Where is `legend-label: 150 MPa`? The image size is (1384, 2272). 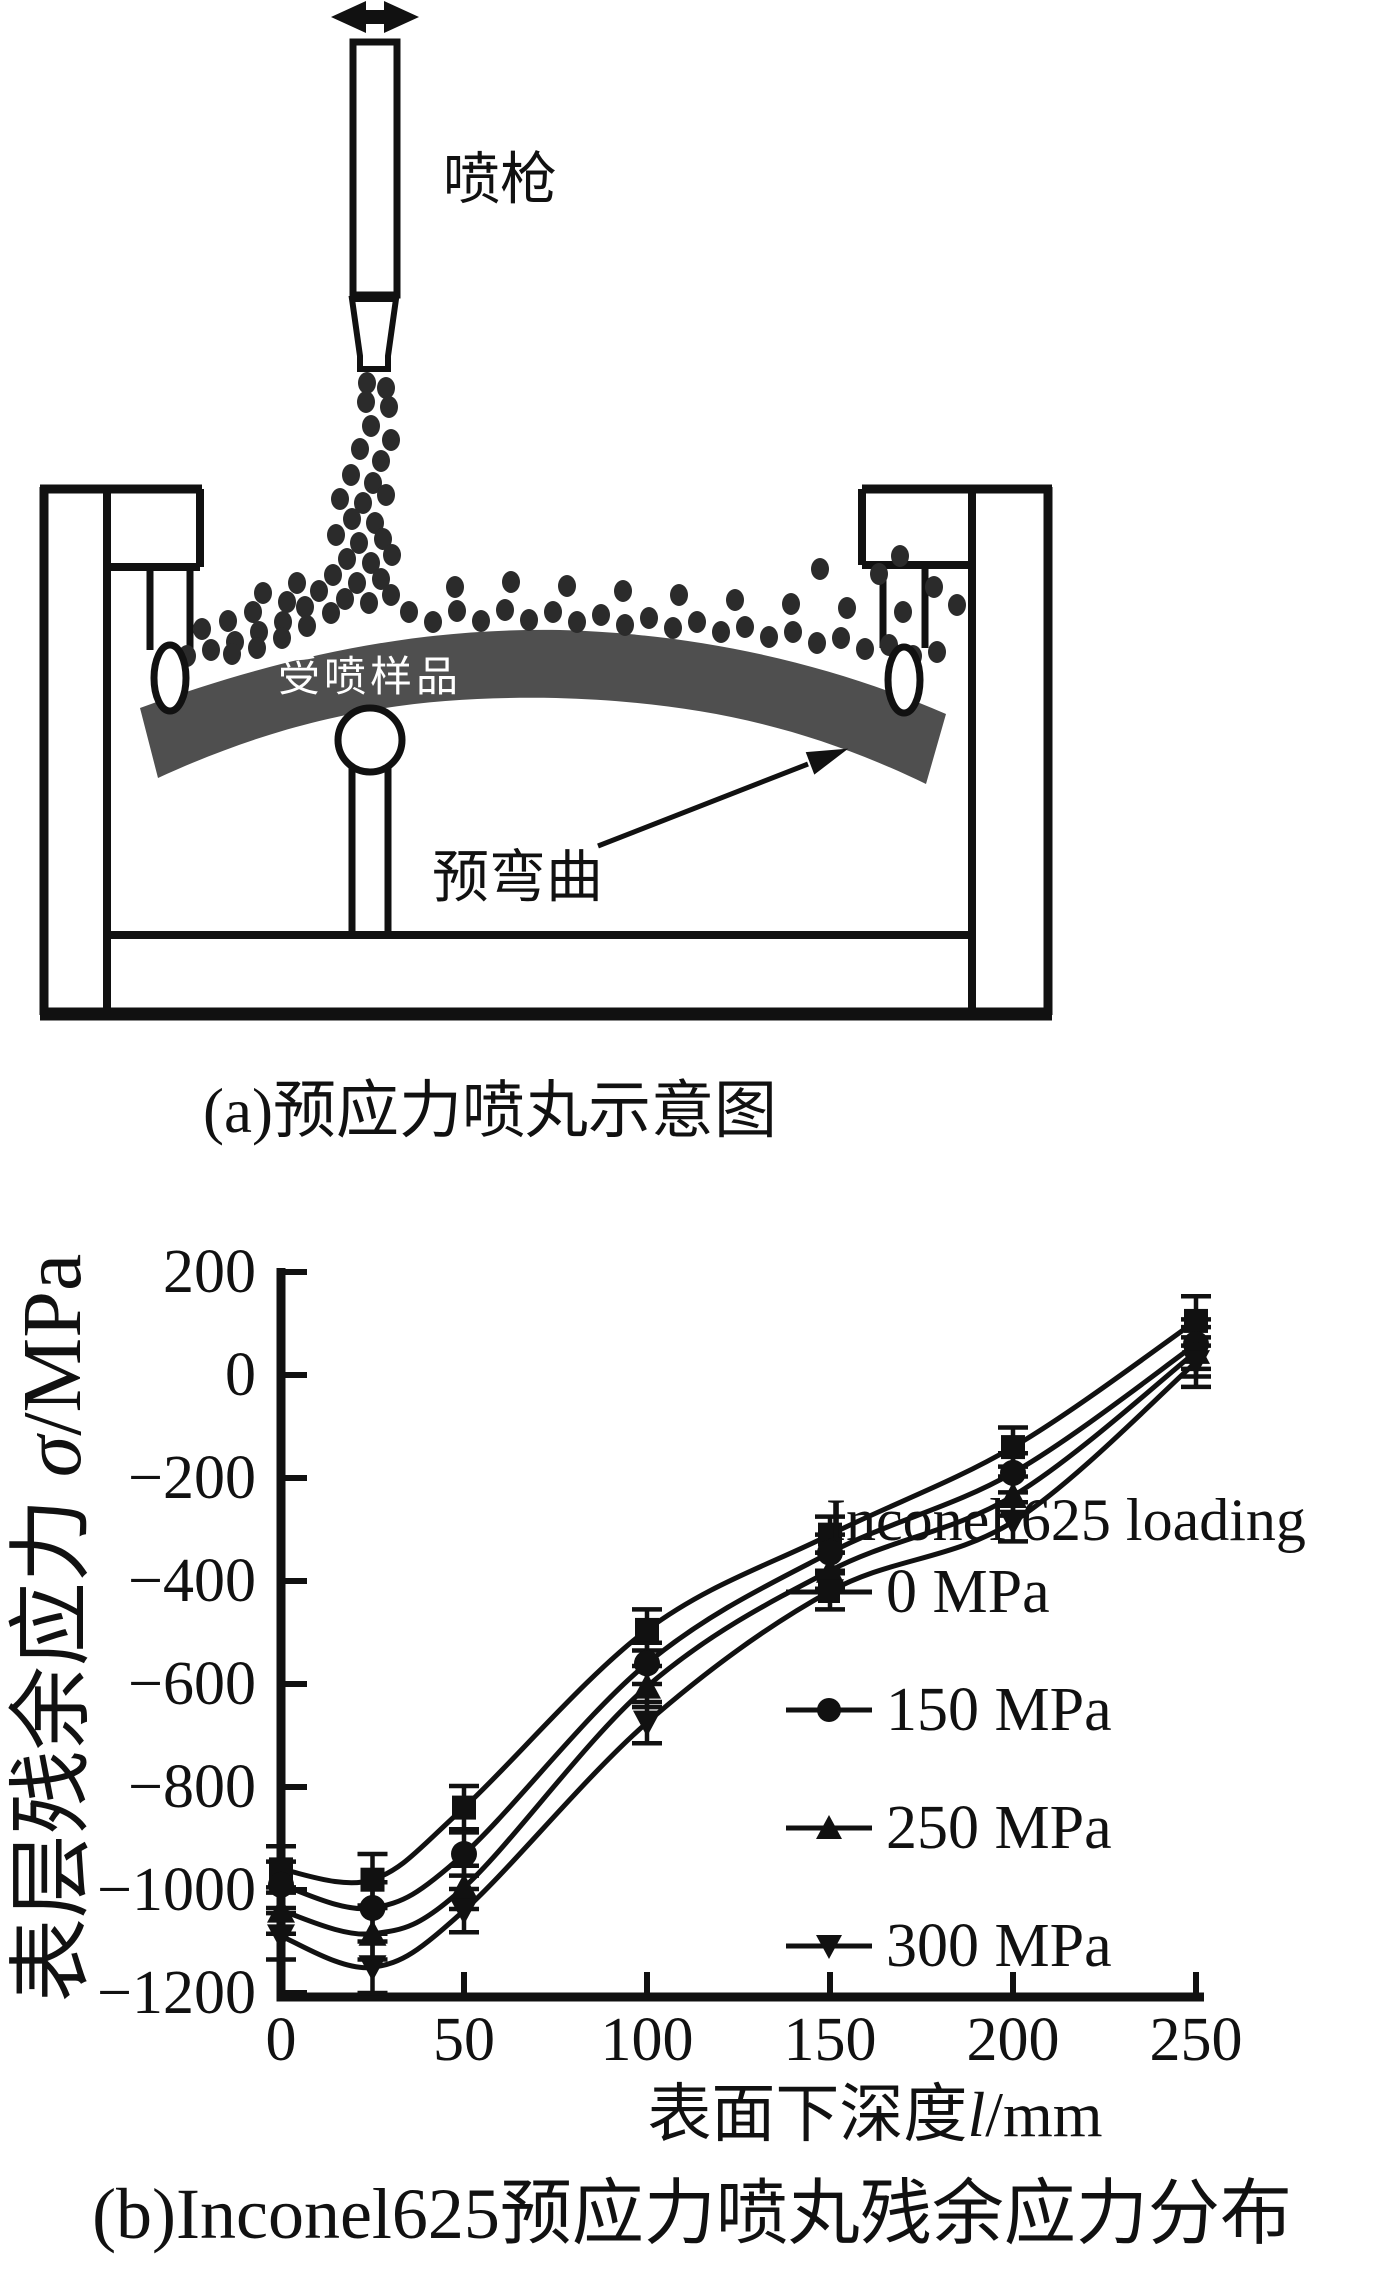
legend-label: 150 MPa is located at coordinates (999, 1710).